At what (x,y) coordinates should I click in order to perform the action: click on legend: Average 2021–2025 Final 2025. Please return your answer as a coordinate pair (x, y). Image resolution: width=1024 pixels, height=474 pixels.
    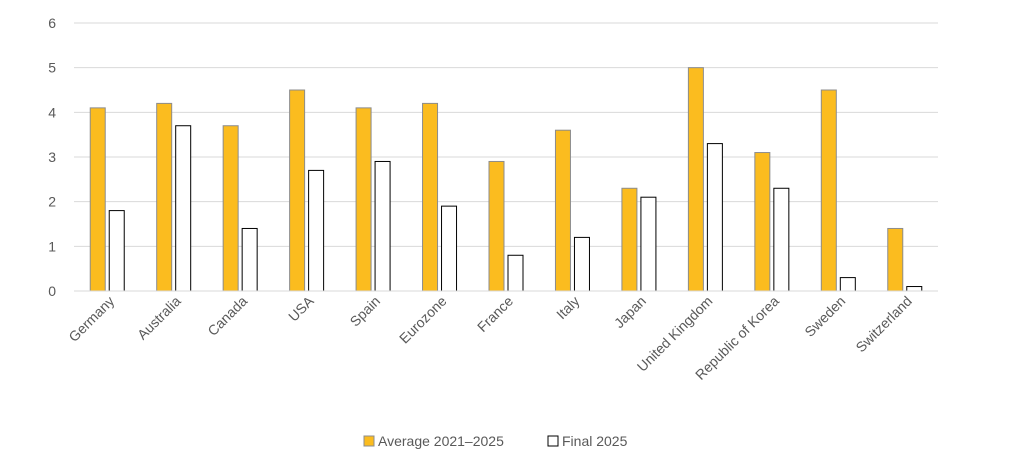
    Looking at the image, I should click on (495, 441).